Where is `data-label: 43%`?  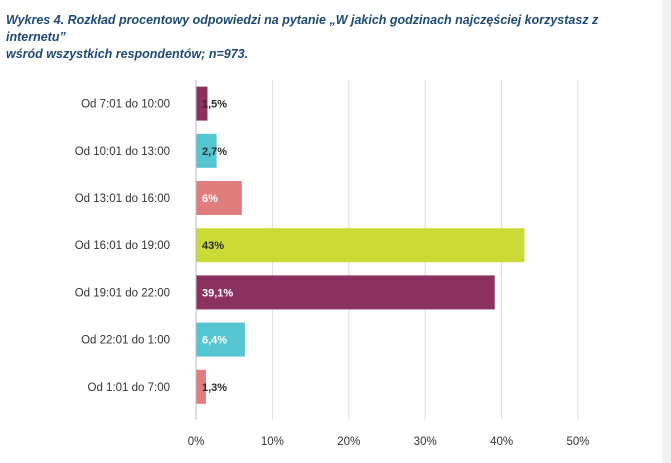
data-label: 43% is located at coordinates (213, 246).